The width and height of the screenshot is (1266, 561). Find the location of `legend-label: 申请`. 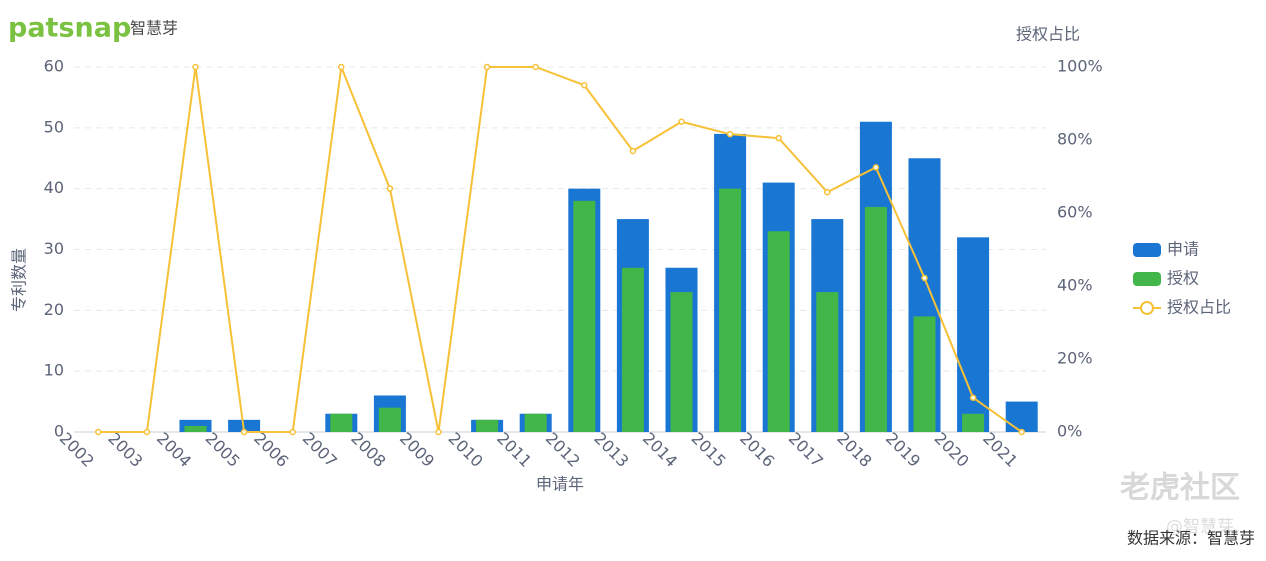

legend-label: 申请 is located at coordinates (1183, 249).